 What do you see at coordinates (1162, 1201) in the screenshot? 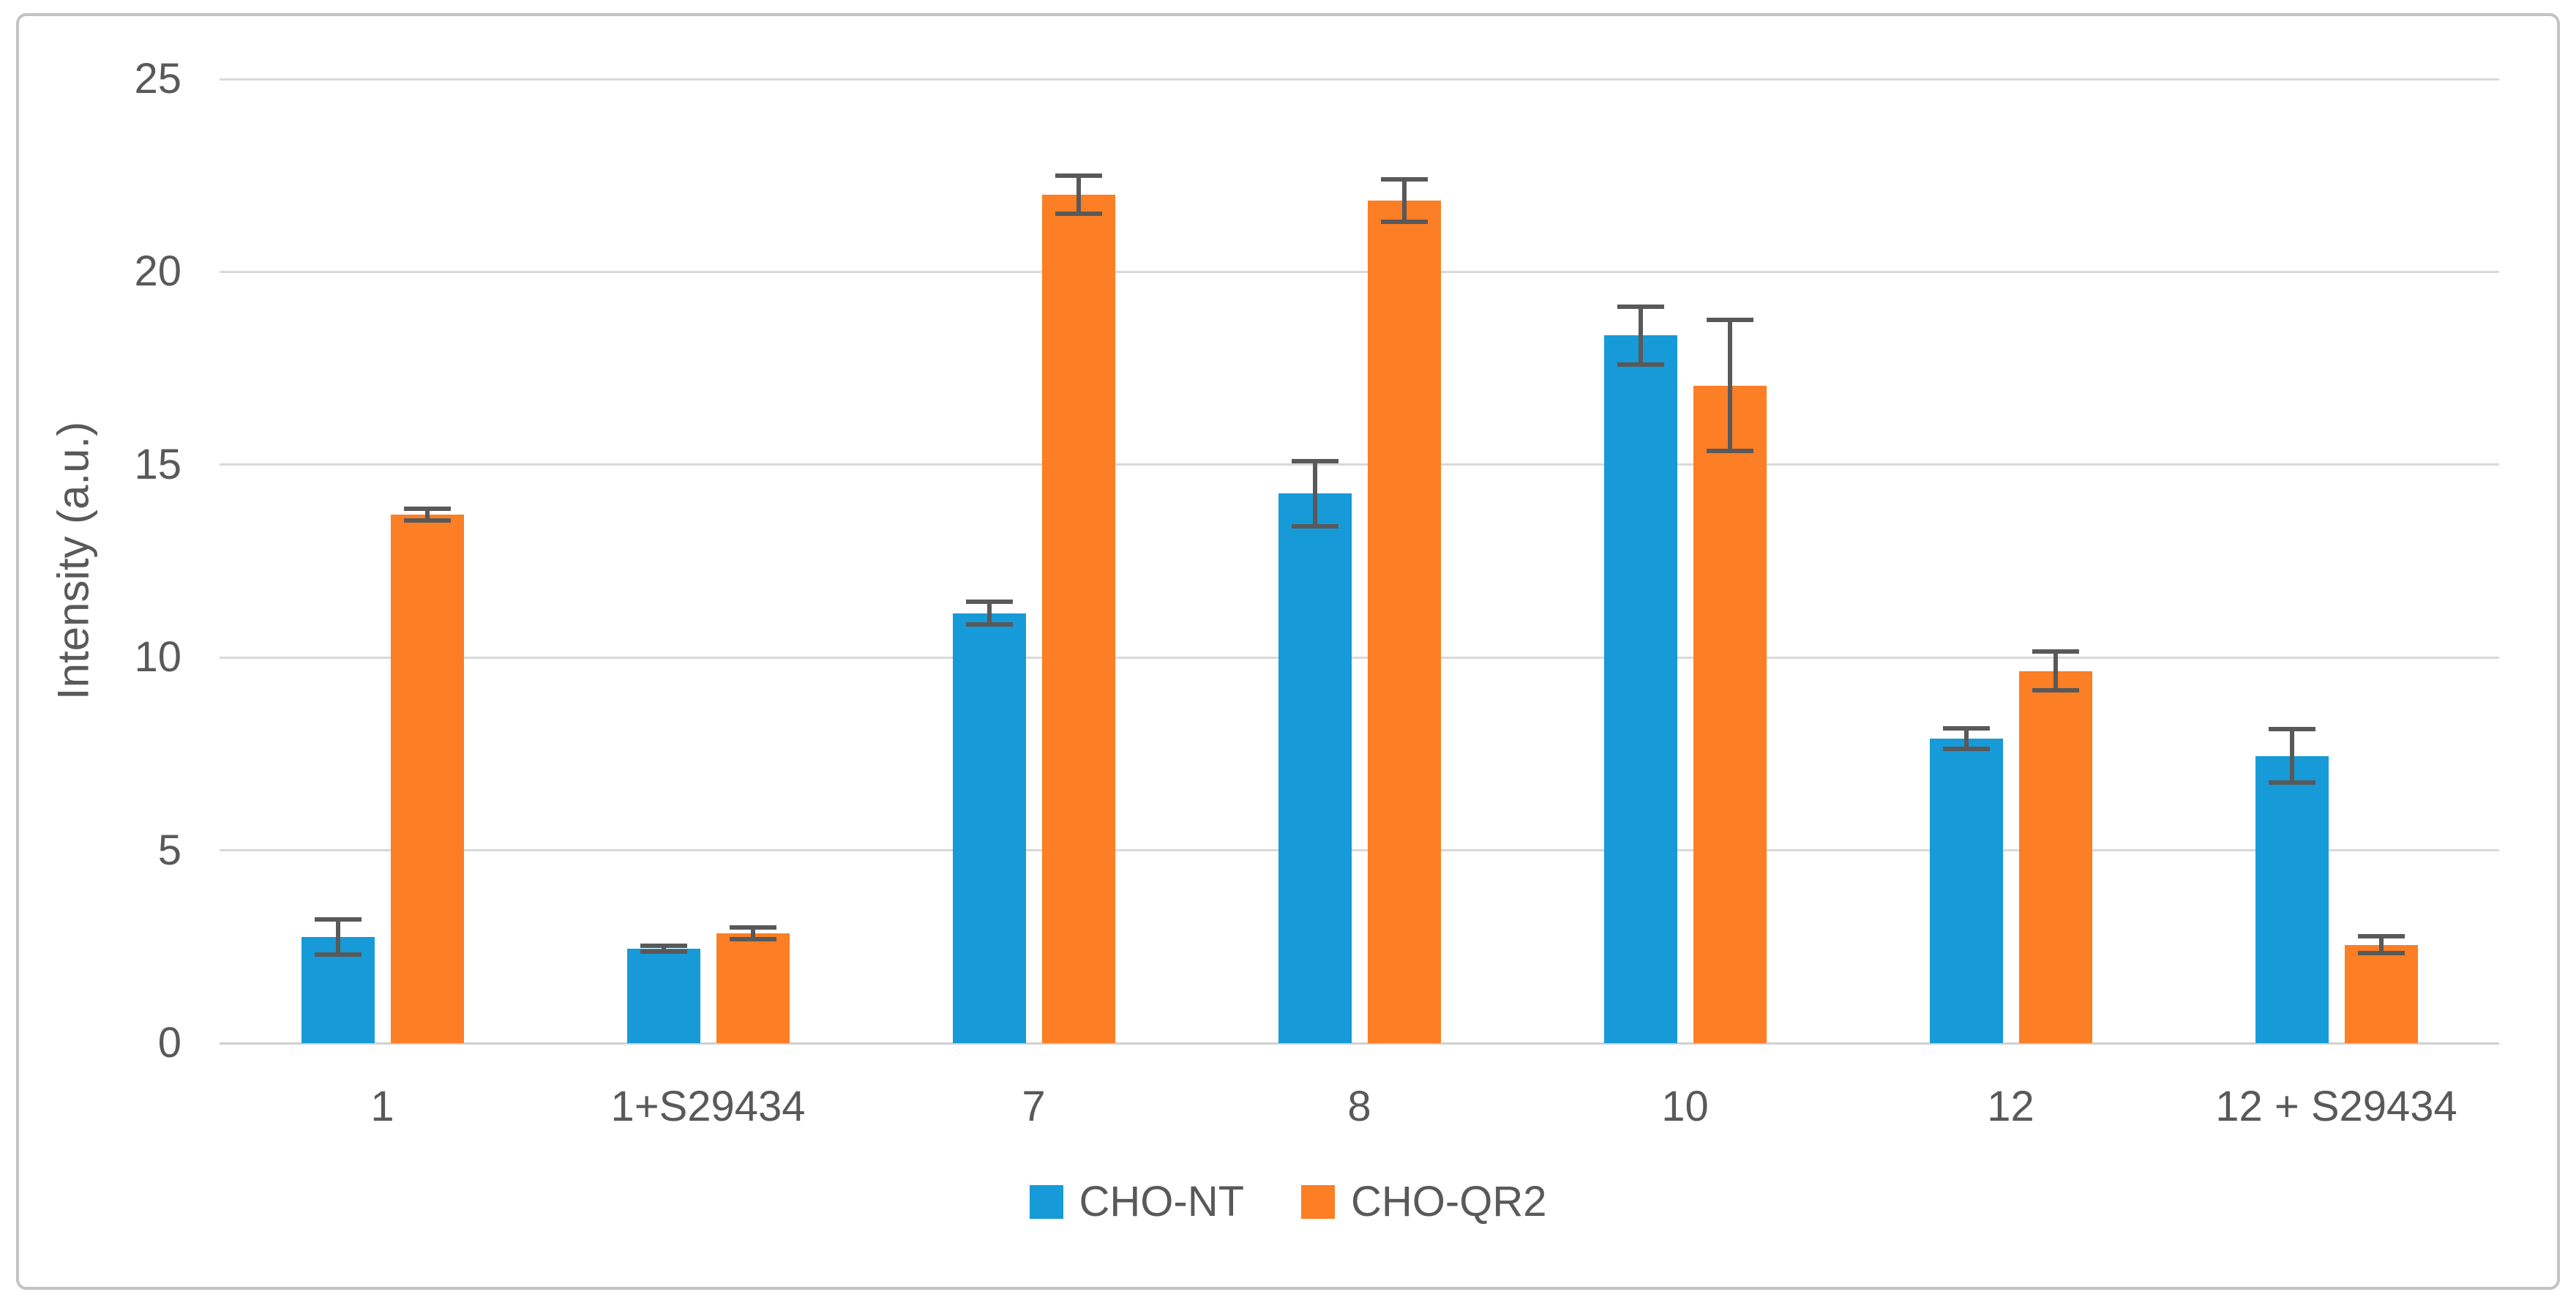
I see `legend-label: CHO-NT` at bounding box center [1162, 1201].